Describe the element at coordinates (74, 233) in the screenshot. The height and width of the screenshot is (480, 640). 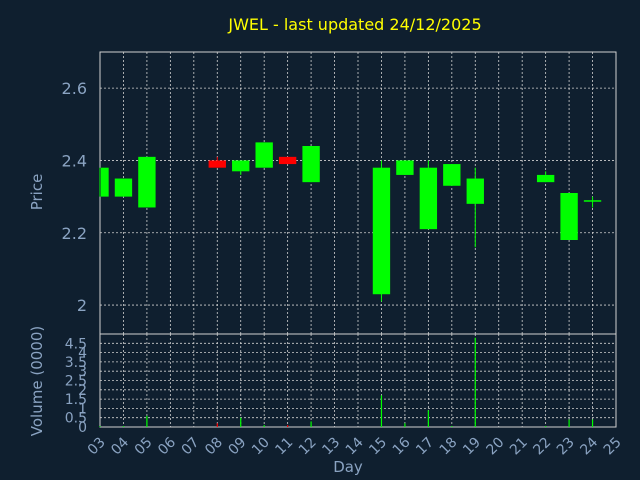
I see `price-tick-label-2.2: 2.2` at that location.